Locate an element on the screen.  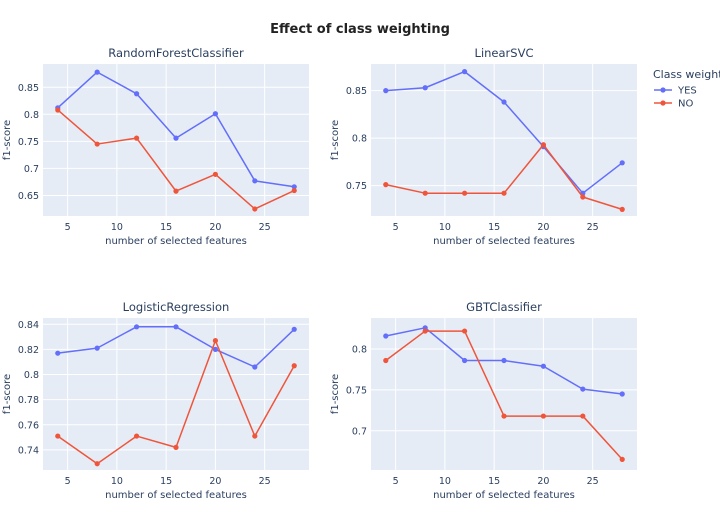
random-forest-y-tick-label: 0.7 is located at coordinates (31, 169).